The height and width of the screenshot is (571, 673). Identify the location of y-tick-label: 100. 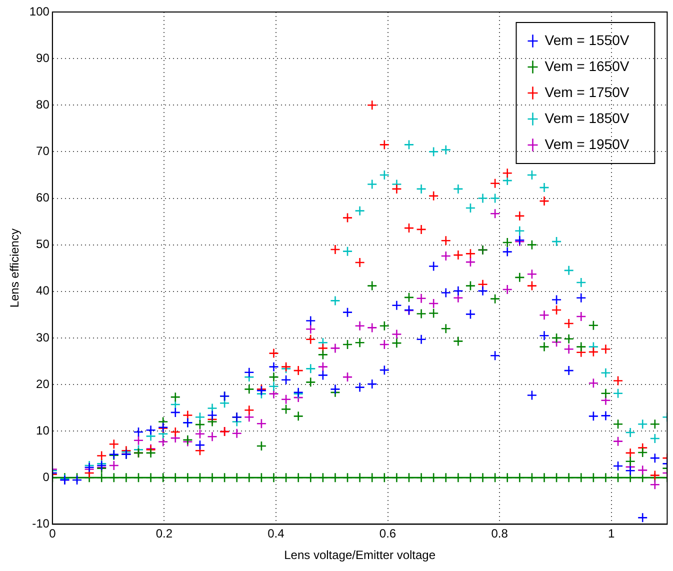
(39, 11).